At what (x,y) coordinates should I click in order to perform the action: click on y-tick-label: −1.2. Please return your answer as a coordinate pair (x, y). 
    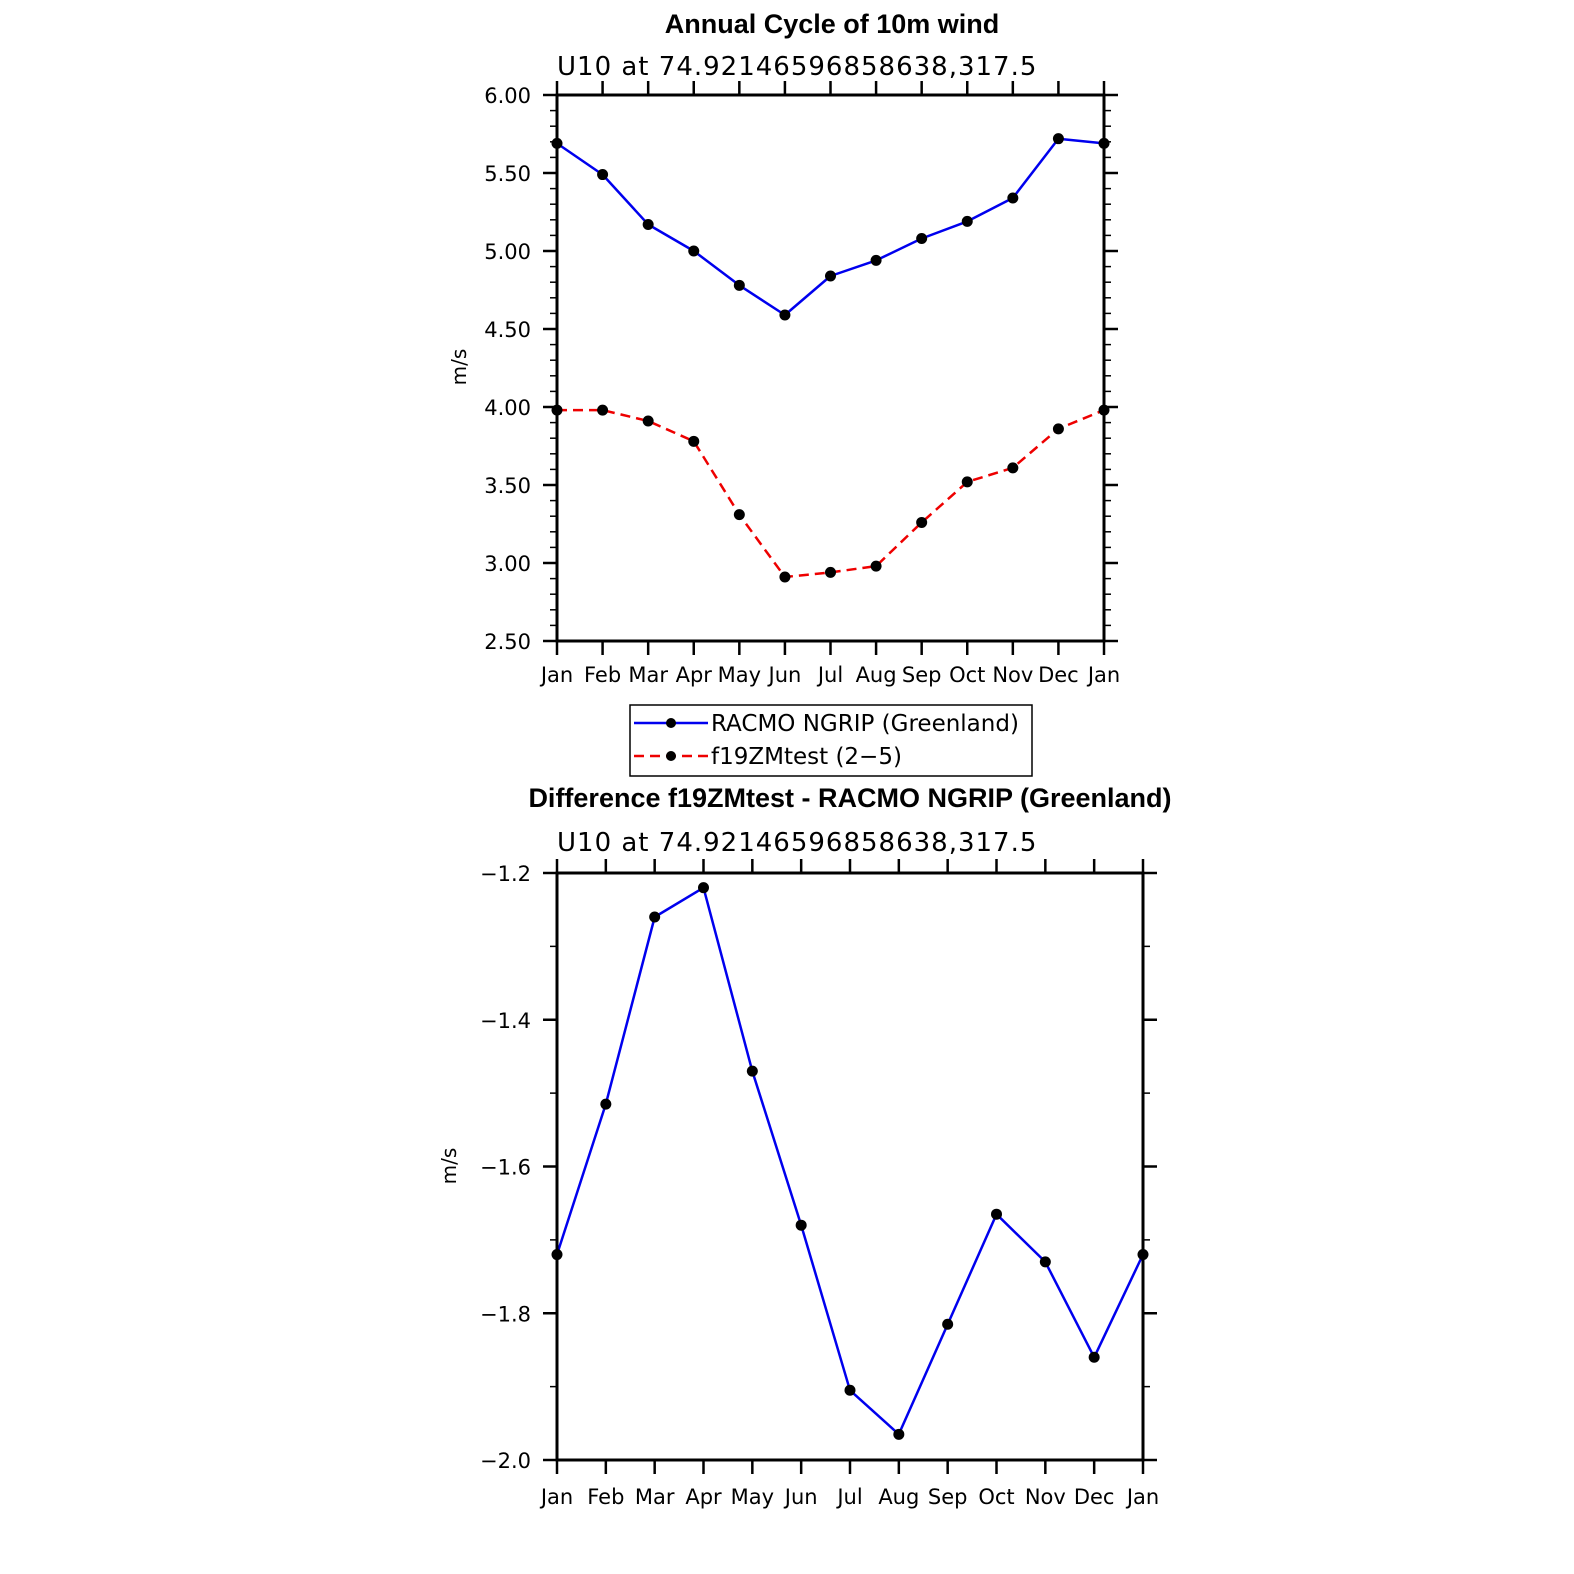
    Looking at the image, I should click on (505, 874).